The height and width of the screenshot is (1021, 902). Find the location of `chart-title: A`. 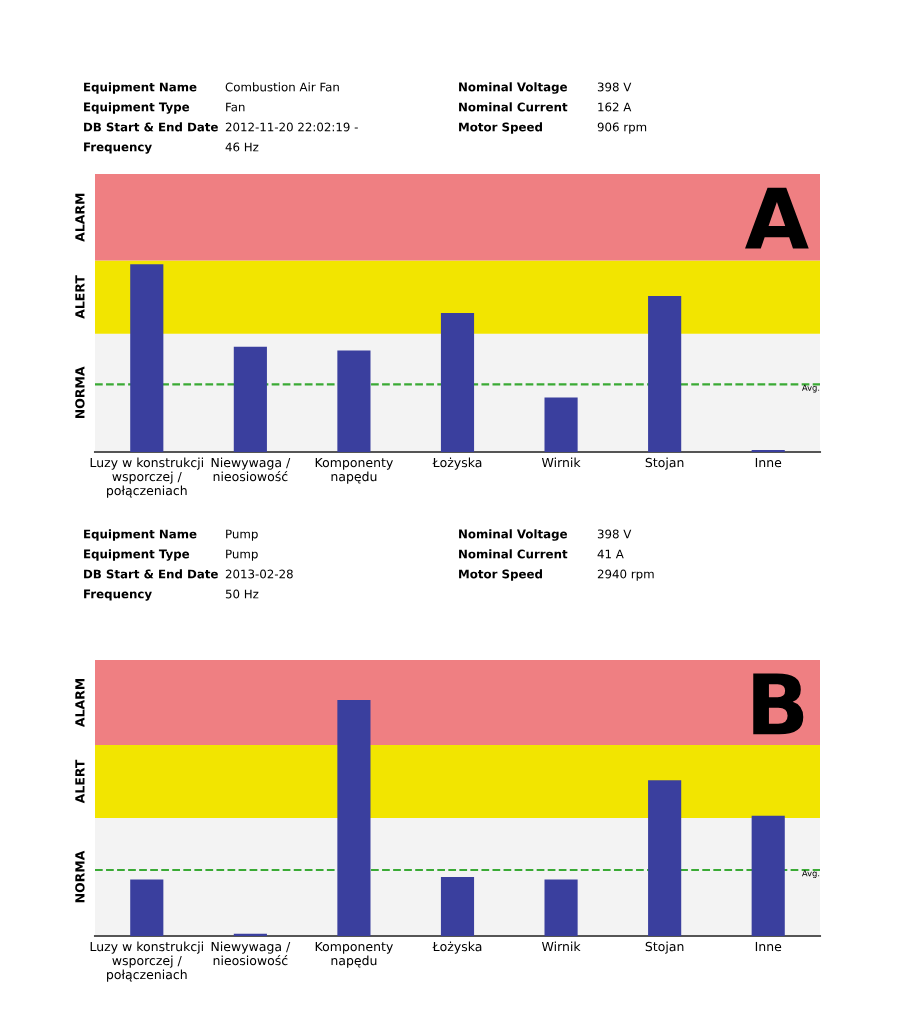

chart-title: A is located at coordinates (777, 218).